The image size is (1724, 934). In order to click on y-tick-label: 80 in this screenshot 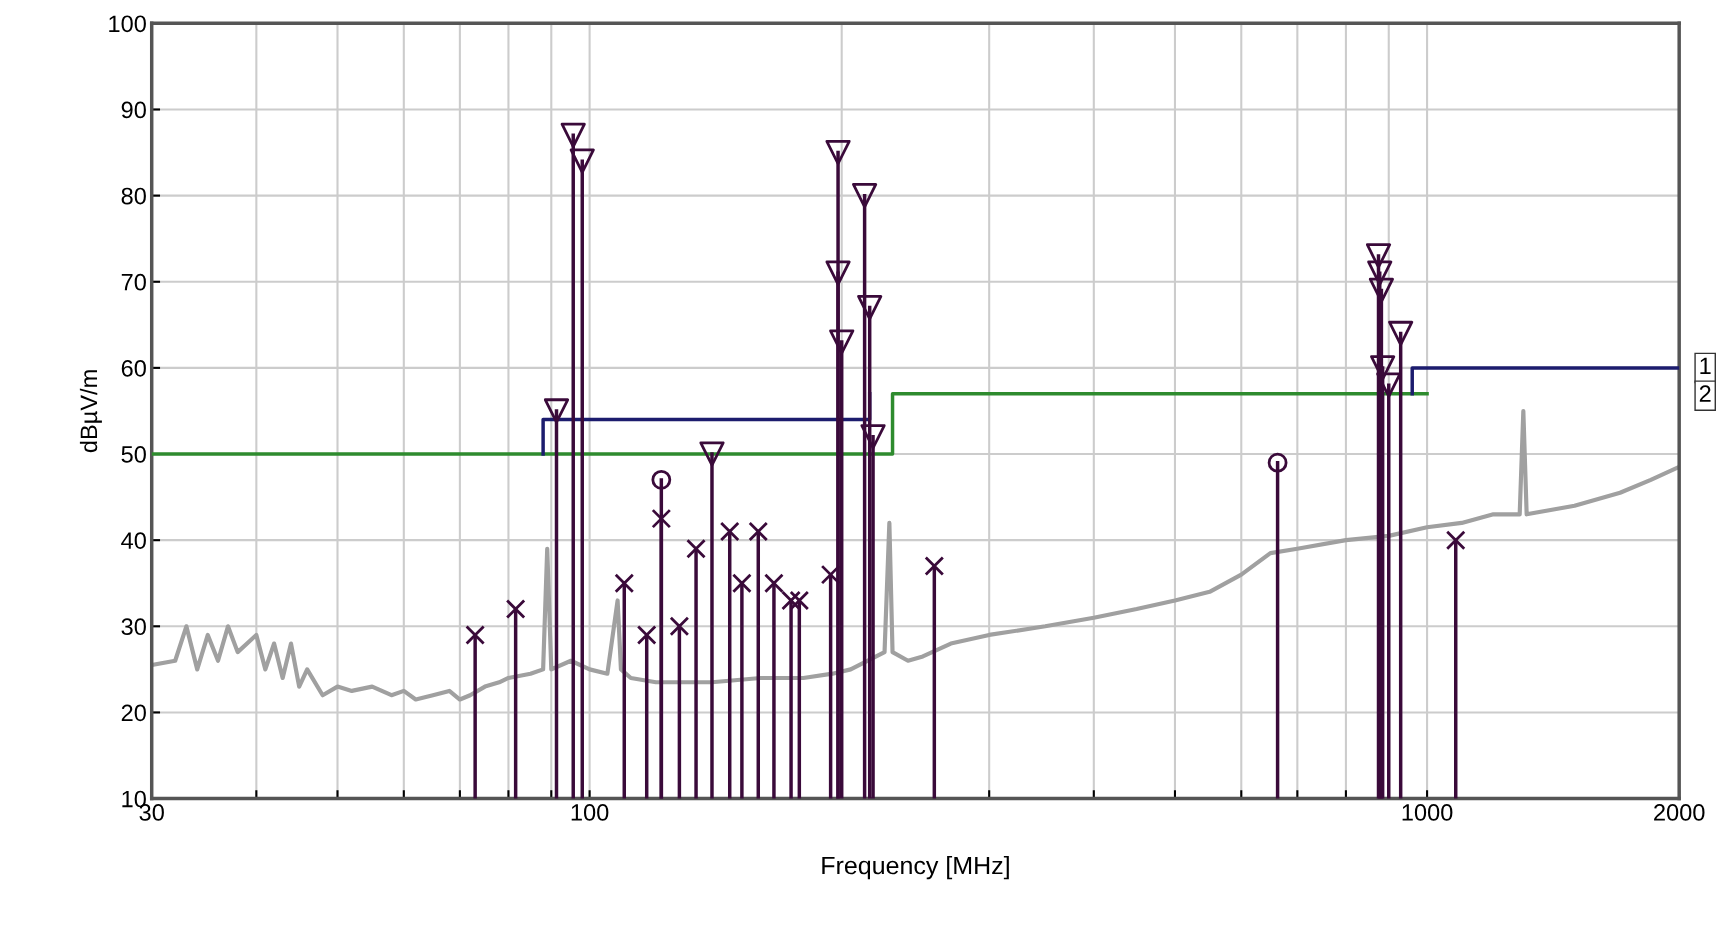, I will do `click(133, 196)`.